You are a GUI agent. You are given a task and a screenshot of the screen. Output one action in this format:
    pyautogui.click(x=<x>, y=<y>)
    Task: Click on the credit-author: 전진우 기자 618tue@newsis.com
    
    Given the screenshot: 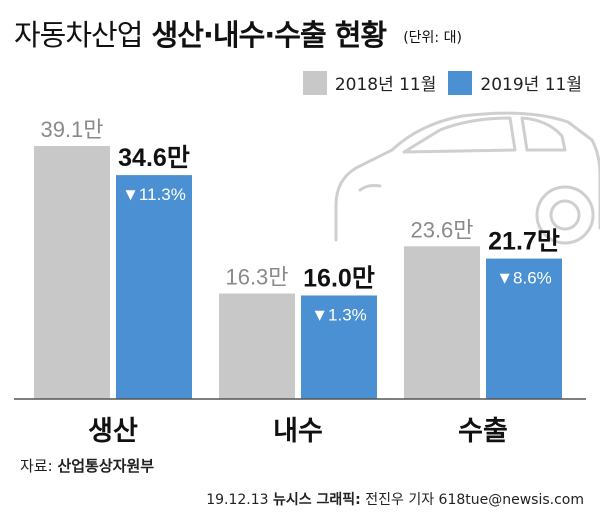 What is the action you would take?
    pyautogui.click(x=474, y=500)
    